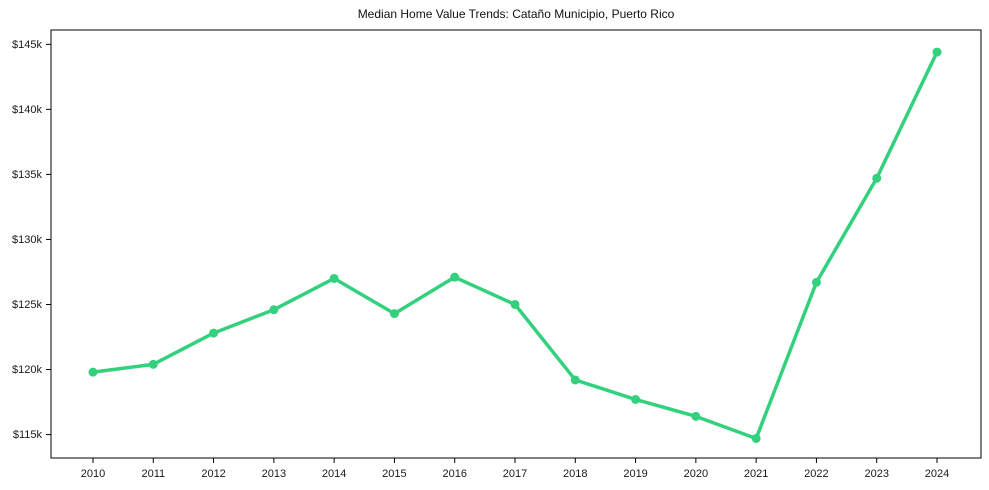 Image resolution: width=989 pixels, height=490 pixels. Describe the element at coordinates (816, 474) in the screenshot. I see `x-tick-label: 2022` at that location.